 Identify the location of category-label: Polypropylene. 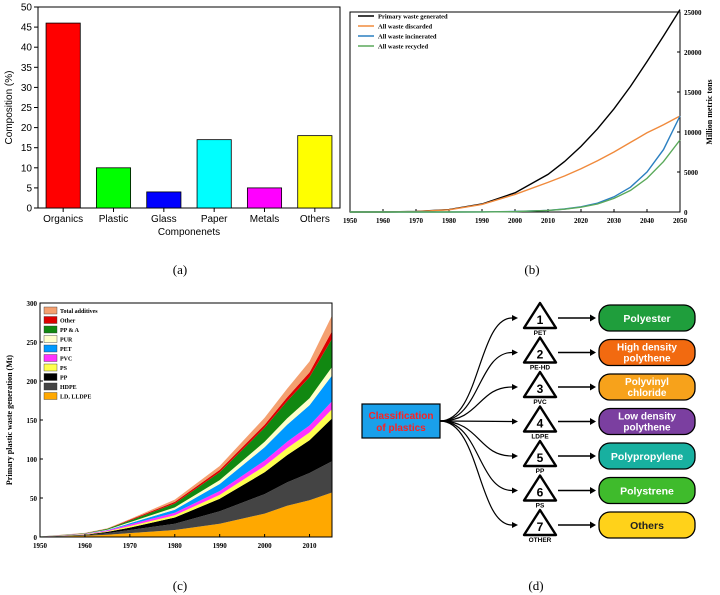
(647, 457).